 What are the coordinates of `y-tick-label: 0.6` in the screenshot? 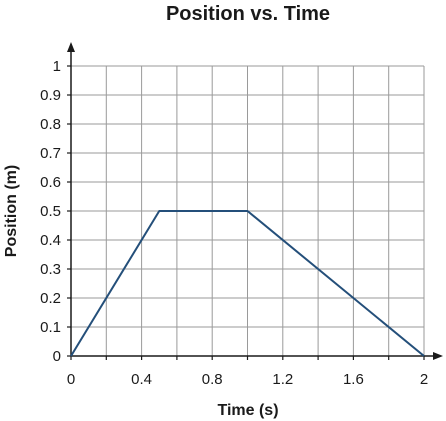 It's located at (50, 182).